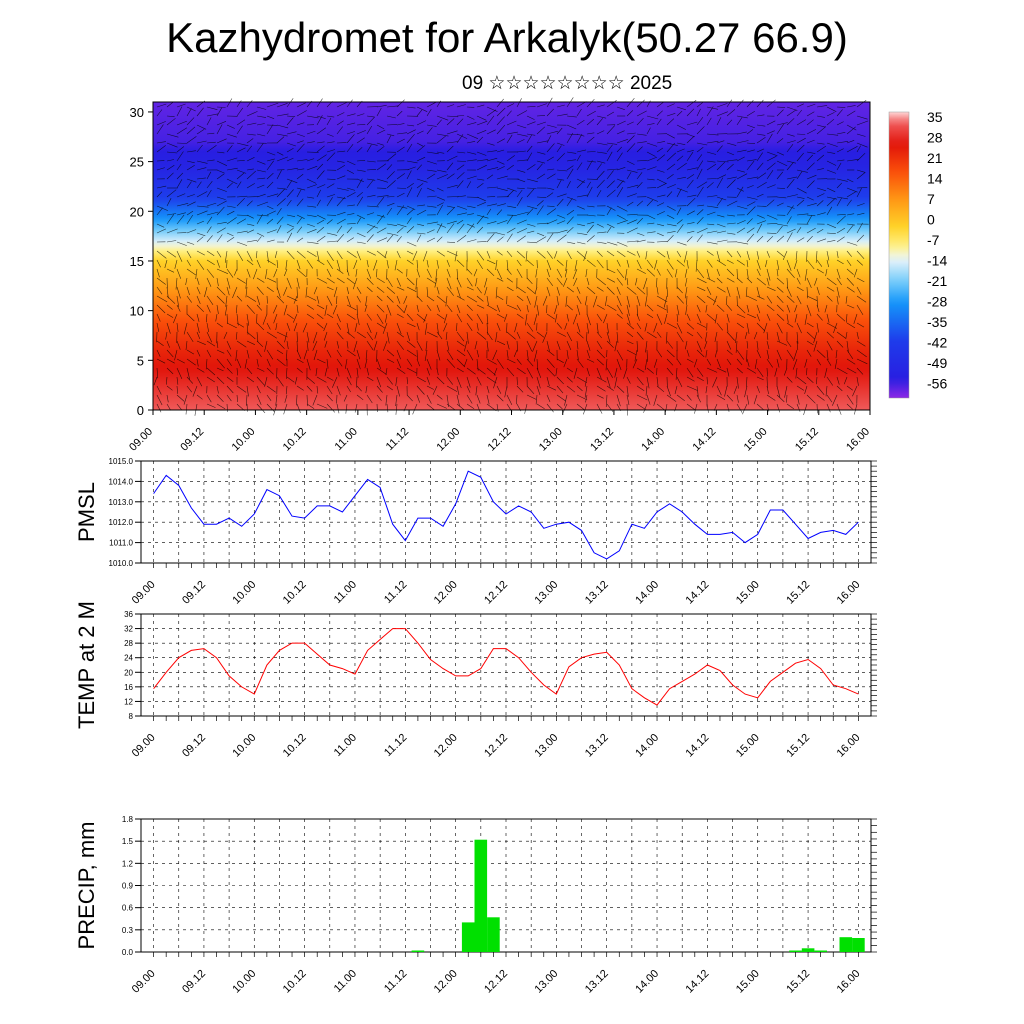 This screenshot has width=1024, height=1024. I want to click on colorbar-label: -35, so click(937, 322).